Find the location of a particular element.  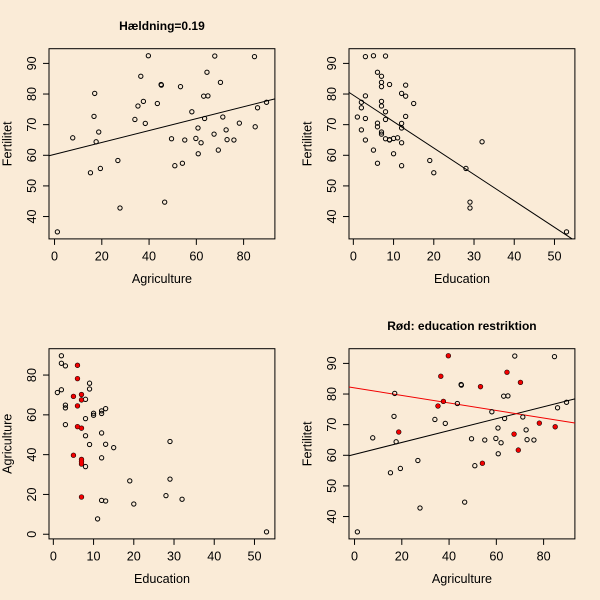

svg-text: Hældning=0.19 is located at coordinates (162, 26).